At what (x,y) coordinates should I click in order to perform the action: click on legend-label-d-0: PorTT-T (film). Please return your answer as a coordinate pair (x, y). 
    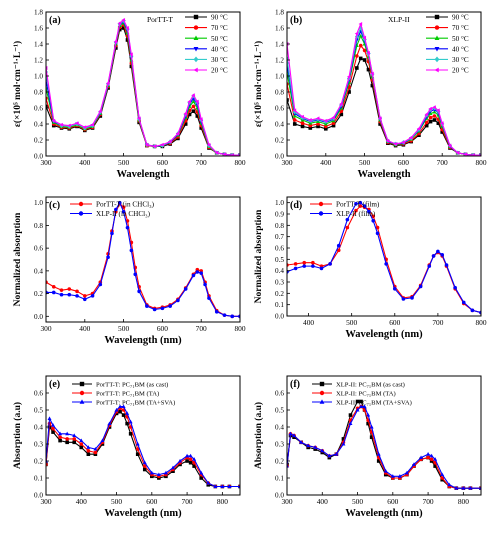
    Looking at the image, I should click on (358, 205).